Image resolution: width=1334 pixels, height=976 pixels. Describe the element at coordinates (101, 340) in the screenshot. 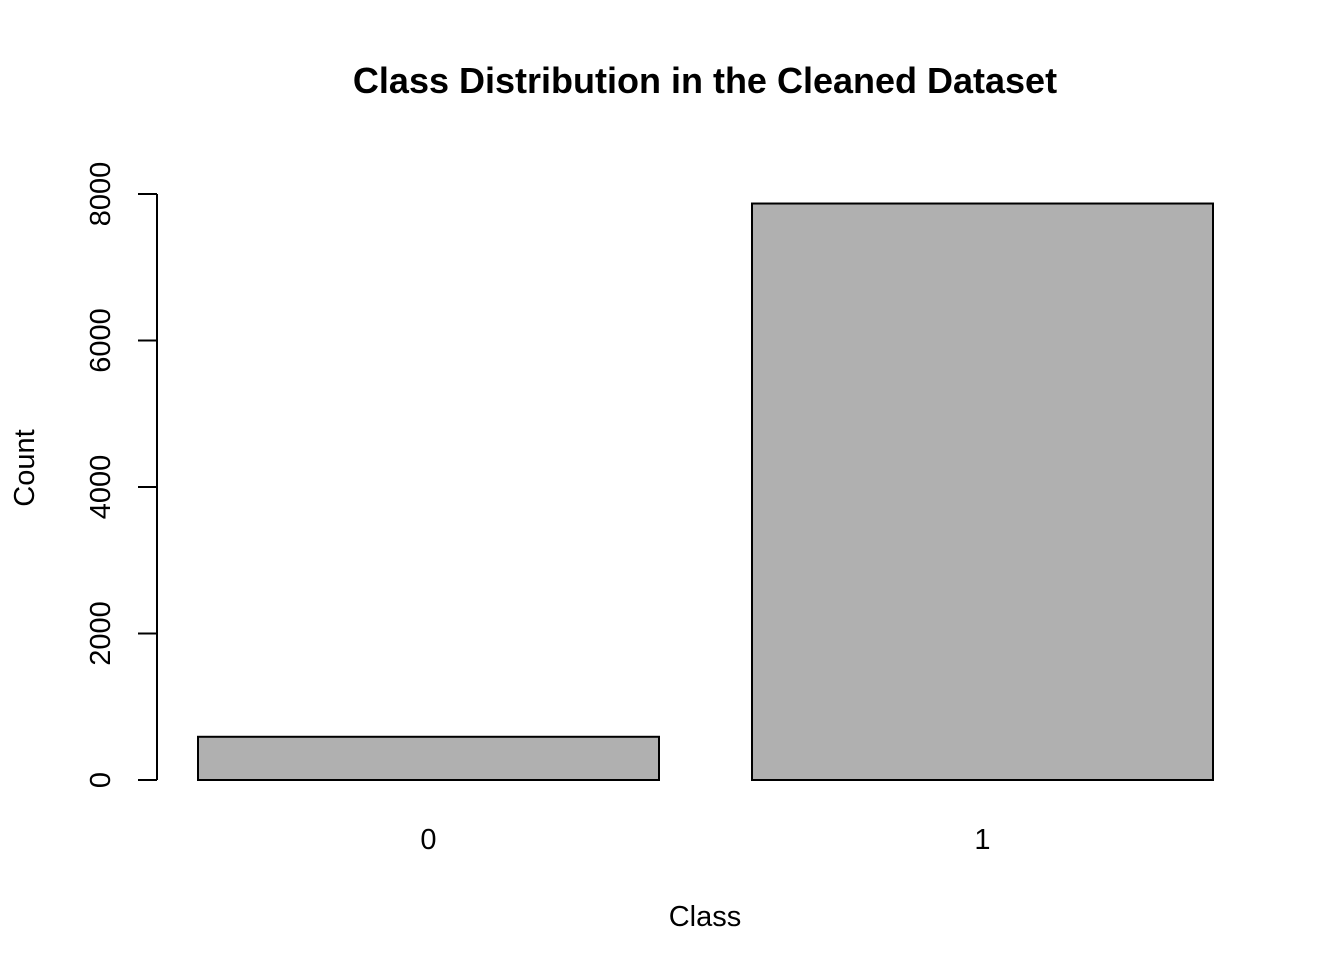

I see `y-tick-label: 6000` at that location.